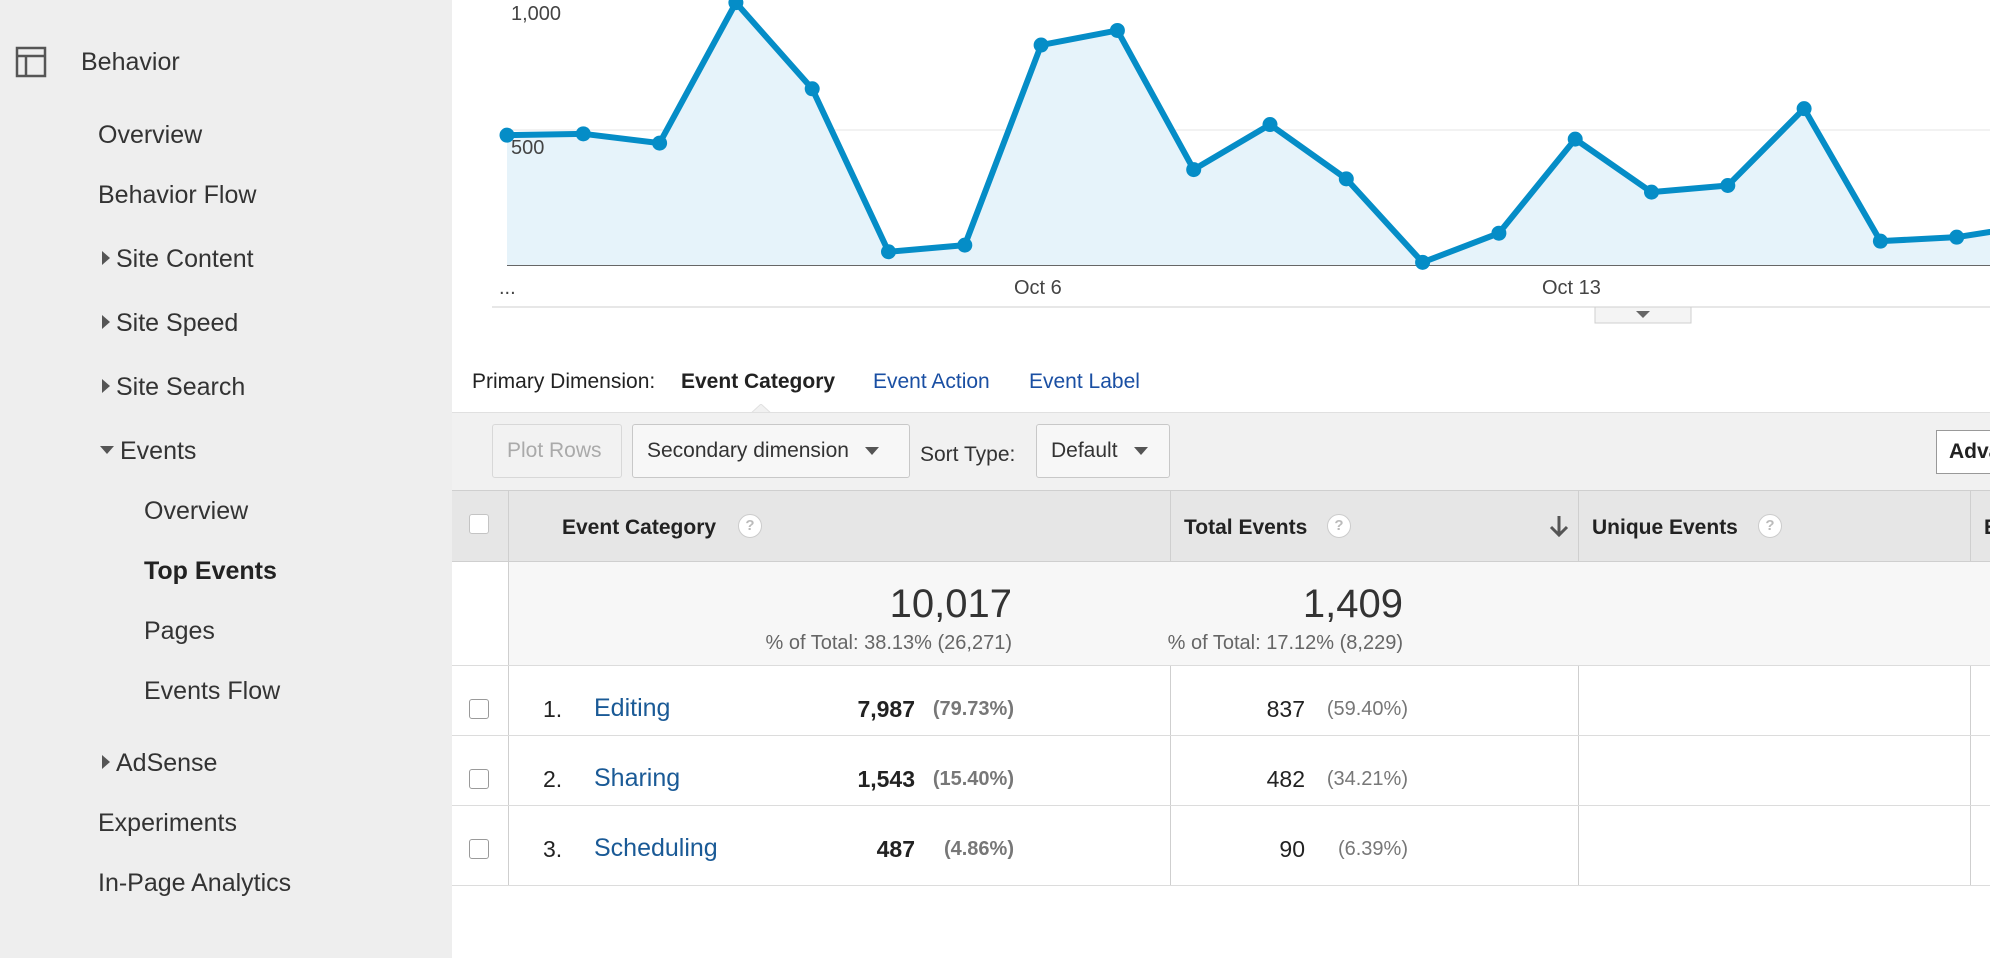  Describe the element at coordinates (761, 409) in the screenshot. I see `active-dimension-pointer` at that location.